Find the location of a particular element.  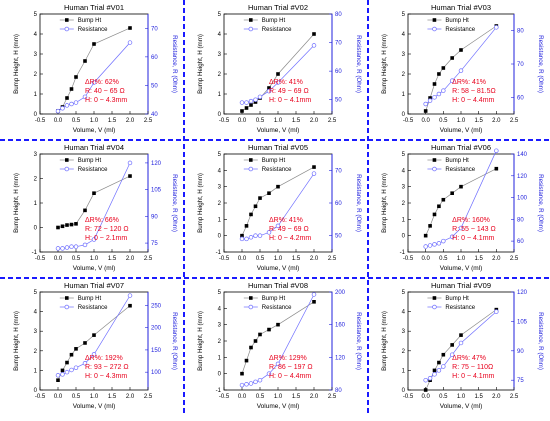

y-right-tick-label: 60 is located at coordinates (338, 204).